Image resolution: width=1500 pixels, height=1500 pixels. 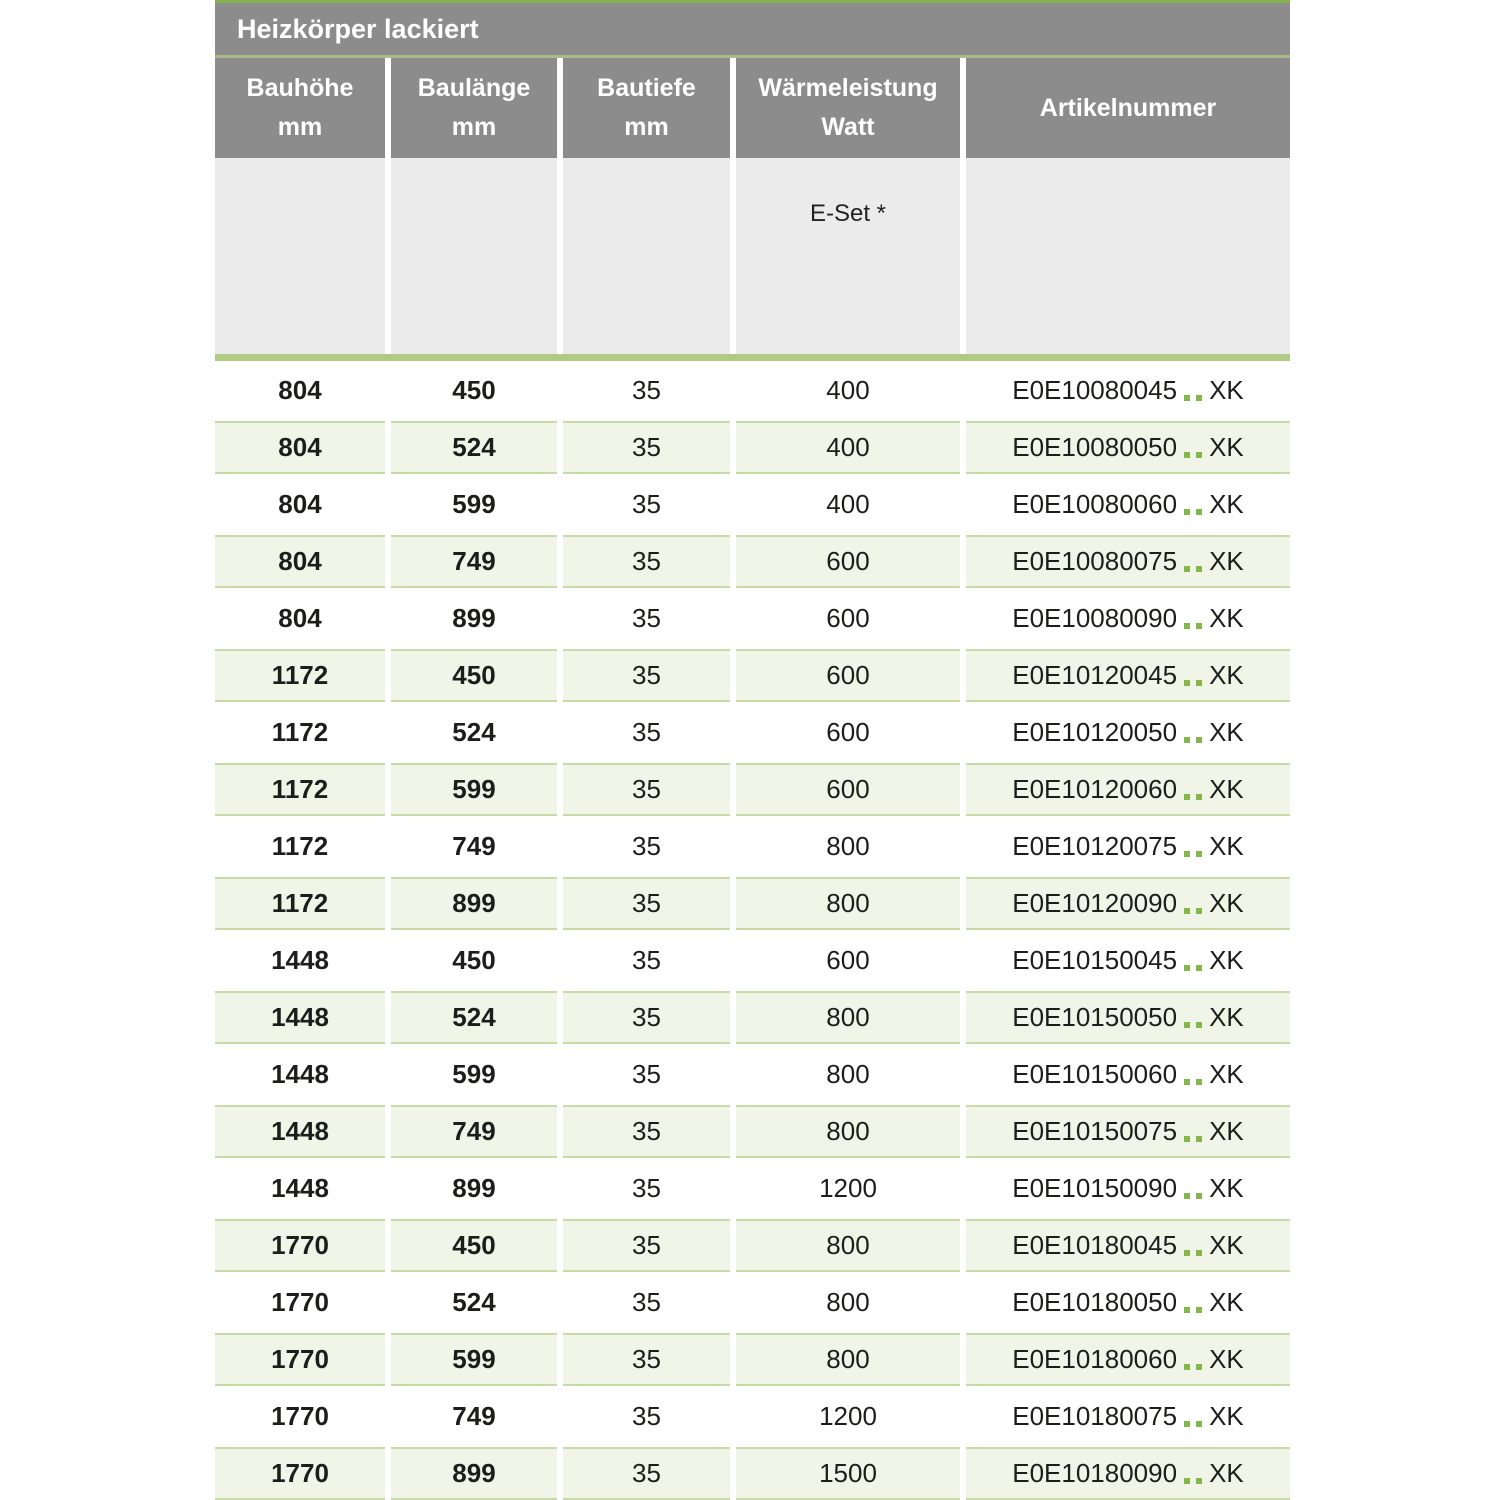 I want to click on table-row: 1448 450 35 600 E0E10150045 XK, so click(x=752, y=960).